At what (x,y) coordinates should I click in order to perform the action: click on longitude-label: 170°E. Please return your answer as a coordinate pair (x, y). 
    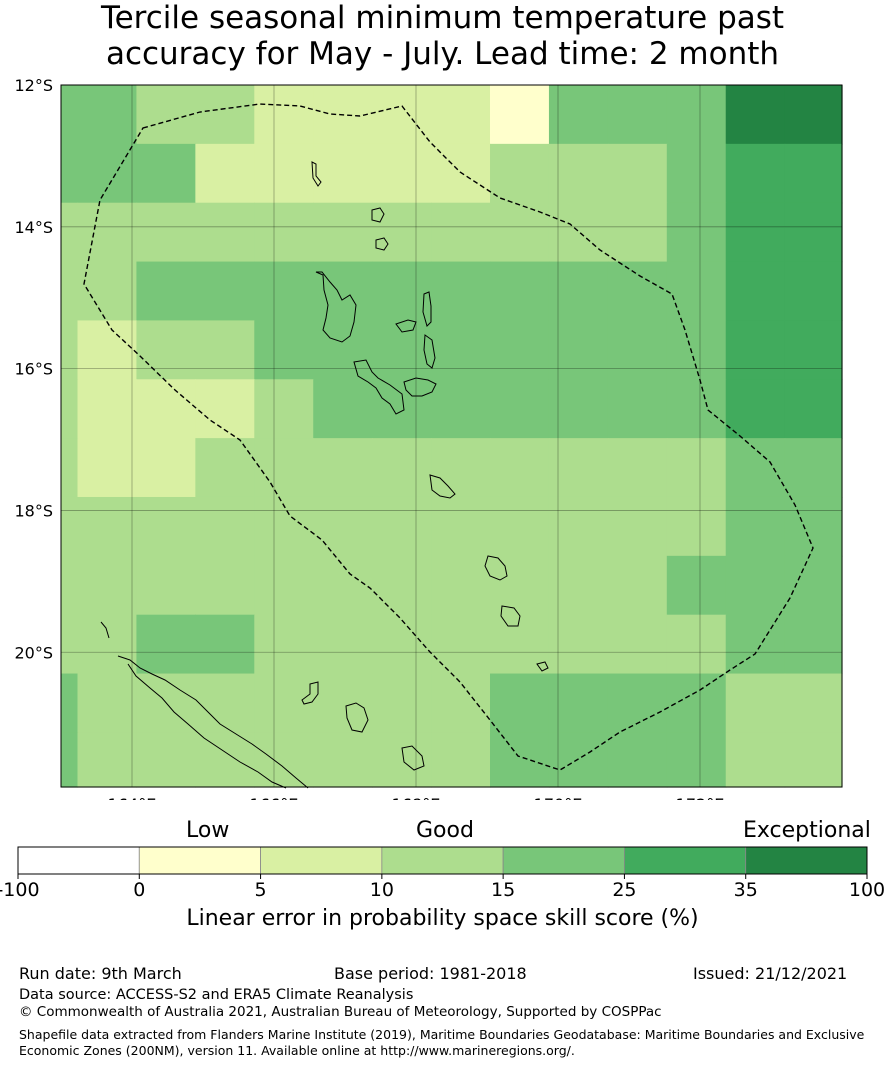
    Looking at the image, I should click on (558, 797).